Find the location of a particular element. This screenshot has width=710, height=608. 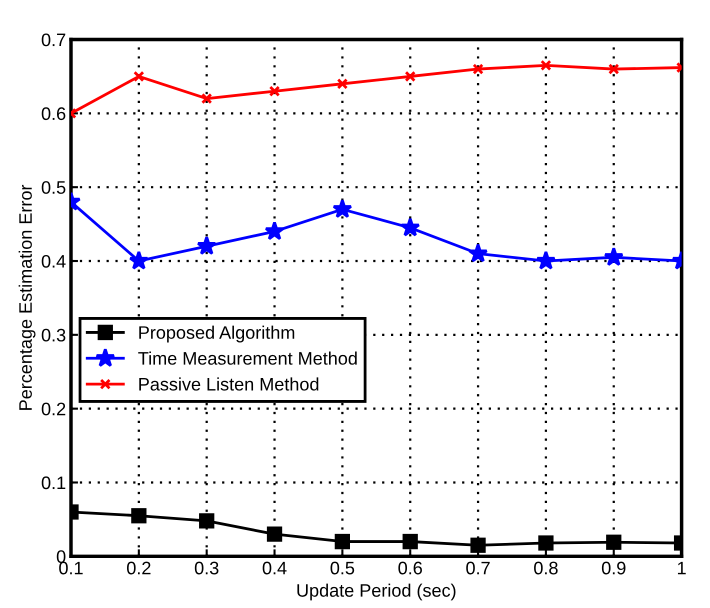

y-tick-label: 0.3 is located at coordinates (54, 335).